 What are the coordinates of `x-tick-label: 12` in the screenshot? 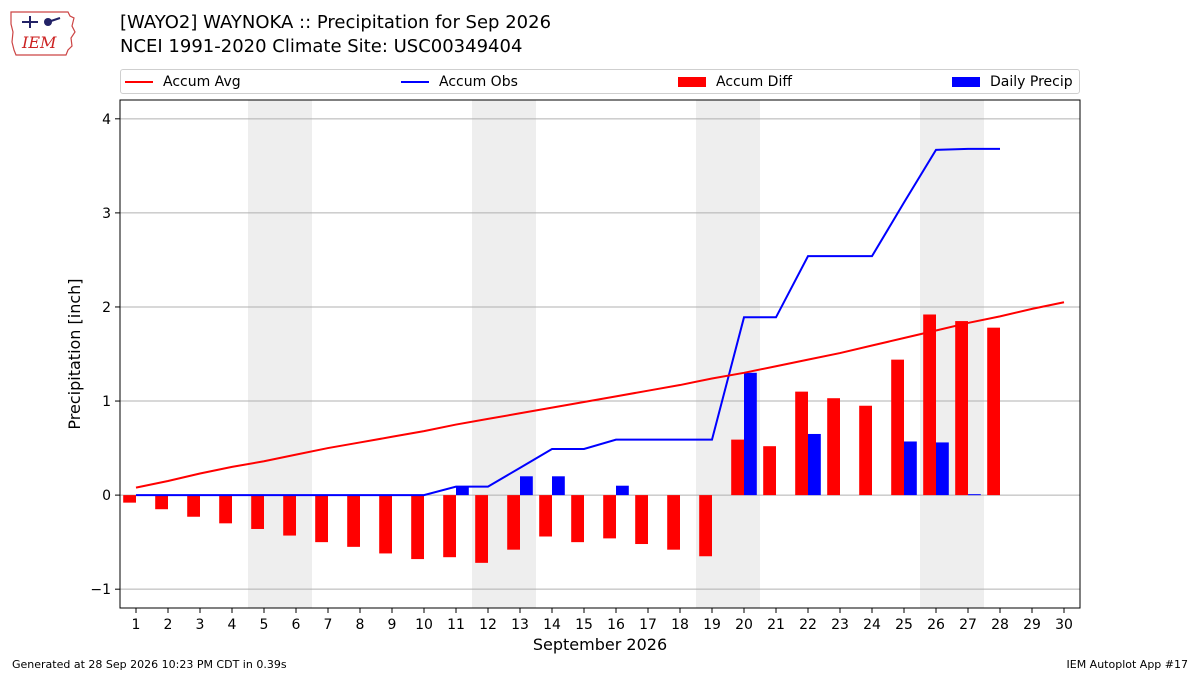 It's located at (488, 625).